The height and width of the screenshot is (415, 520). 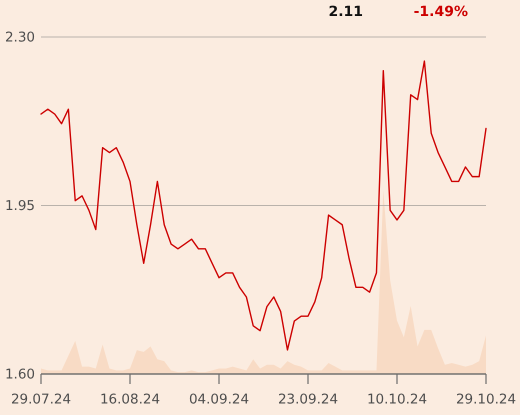 I want to click on x-tick-label: 23.09.24, so click(x=308, y=400).